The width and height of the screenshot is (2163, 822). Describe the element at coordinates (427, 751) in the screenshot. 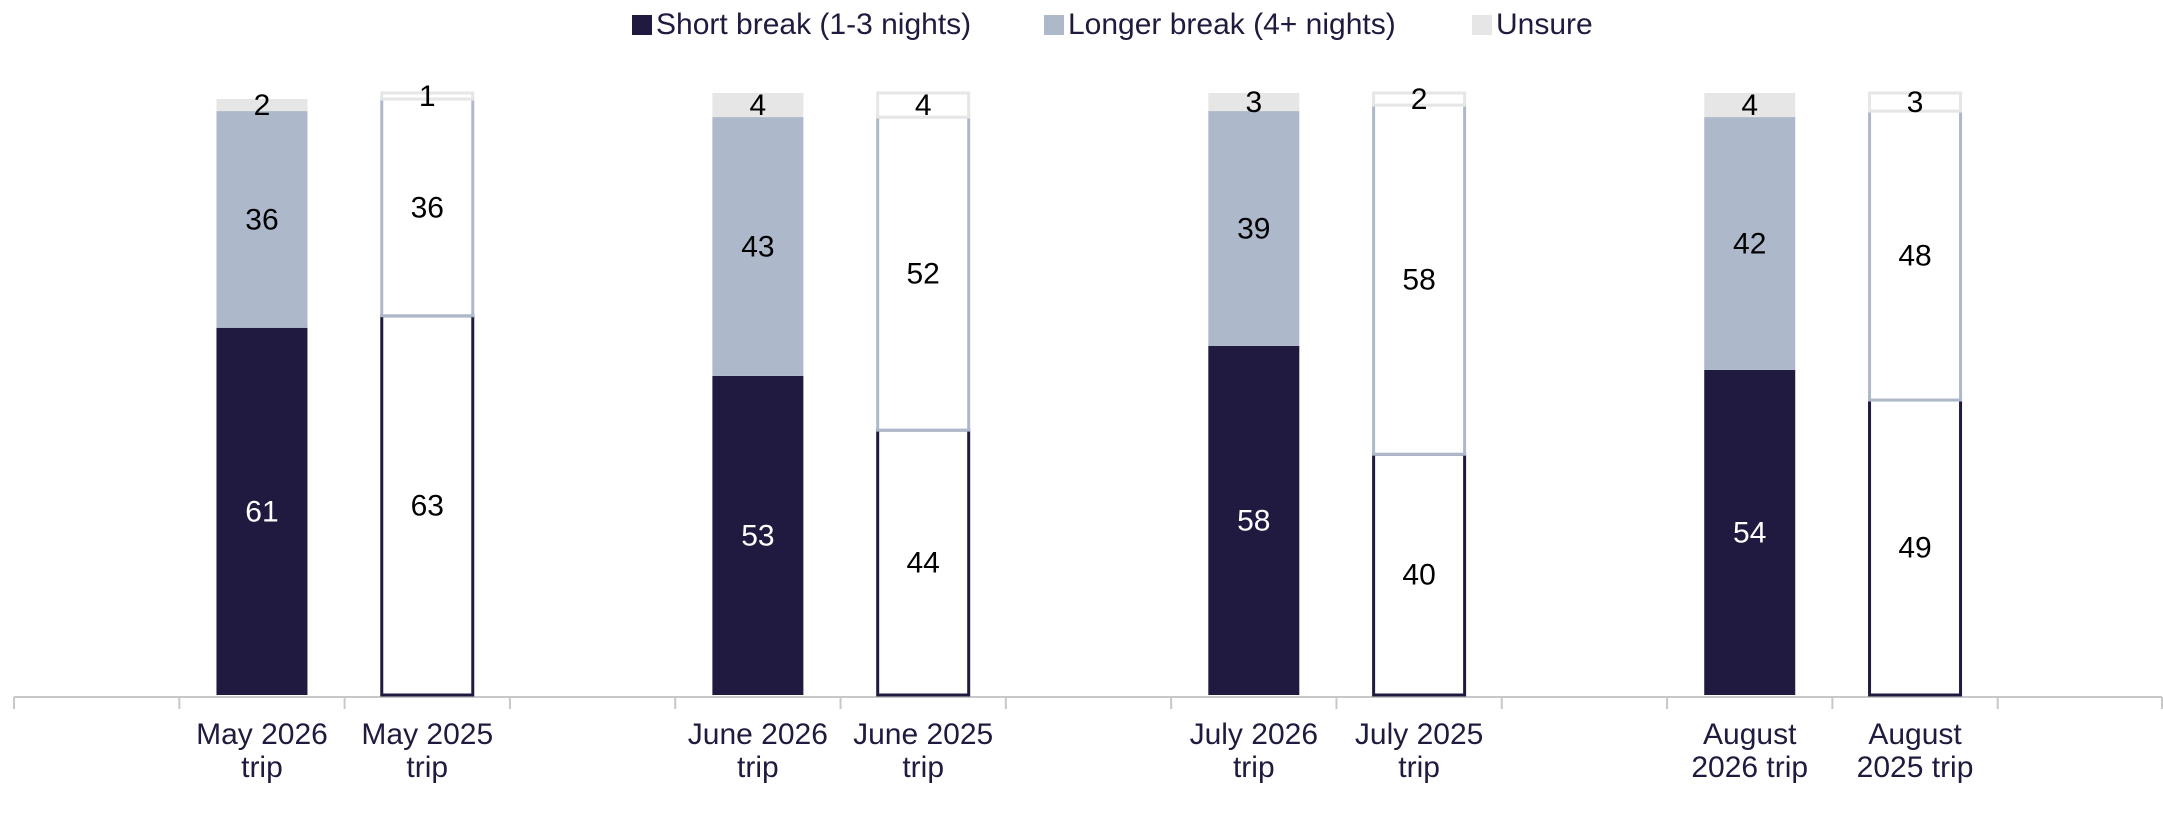

I see `x-tick-label: May 2025 trip` at that location.